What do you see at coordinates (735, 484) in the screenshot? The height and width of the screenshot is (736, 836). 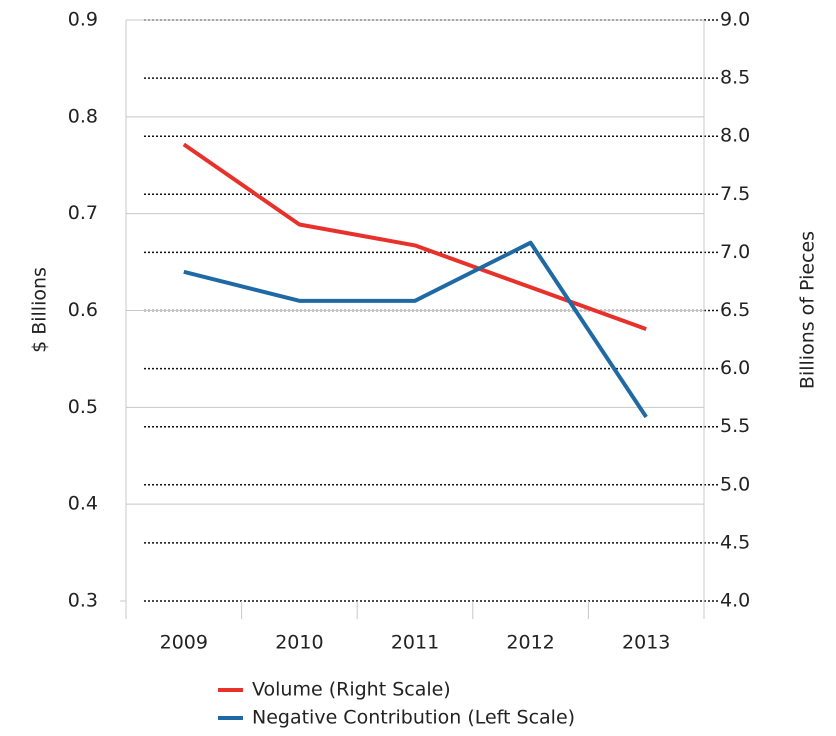 I see `y2-tick-label: 5.0` at bounding box center [735, 484].